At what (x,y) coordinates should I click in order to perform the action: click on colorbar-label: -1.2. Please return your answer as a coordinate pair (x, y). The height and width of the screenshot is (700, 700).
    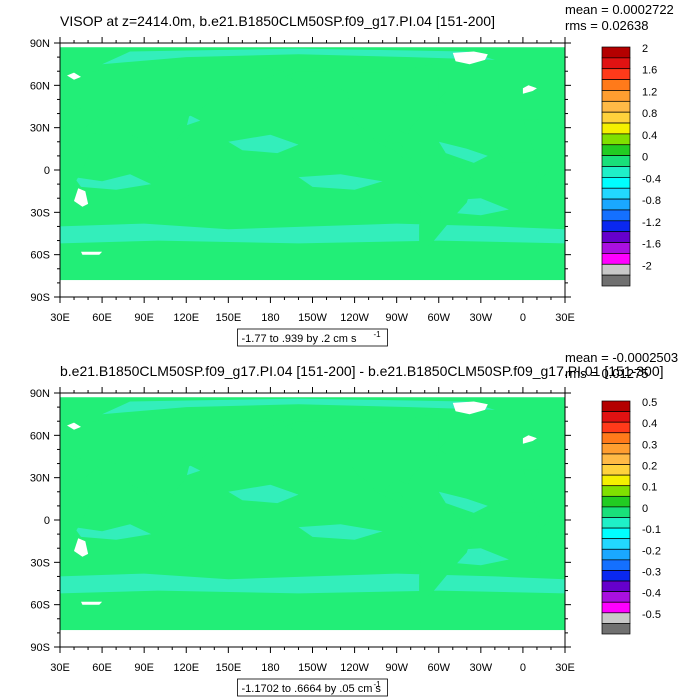
    Looking at the image, I should click on (651, 223).